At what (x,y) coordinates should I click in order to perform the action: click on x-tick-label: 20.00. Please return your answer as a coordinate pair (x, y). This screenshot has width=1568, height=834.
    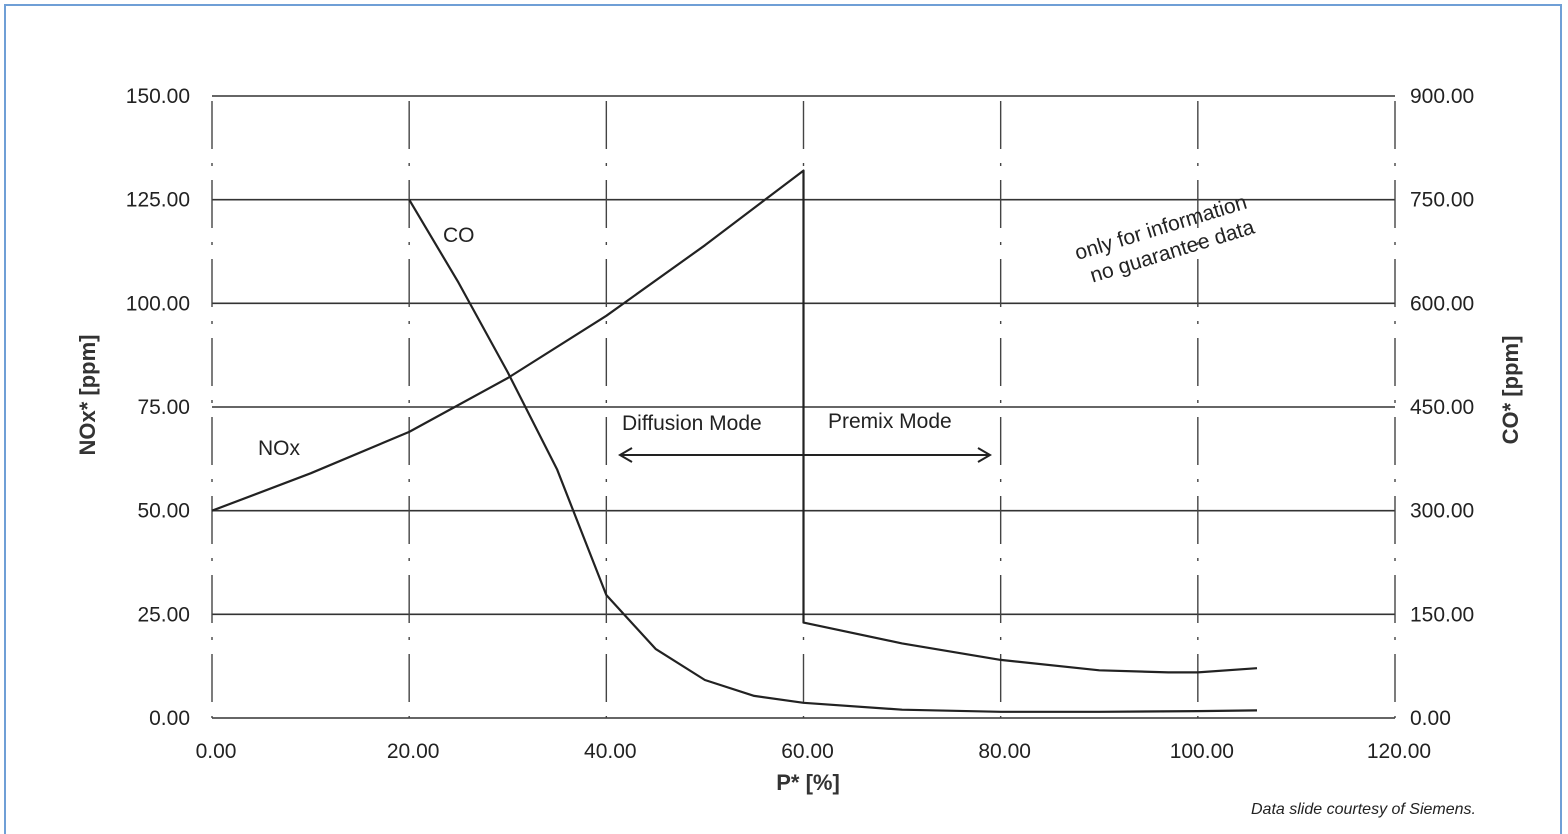
    Looking at the image, I should click on (413, 751).